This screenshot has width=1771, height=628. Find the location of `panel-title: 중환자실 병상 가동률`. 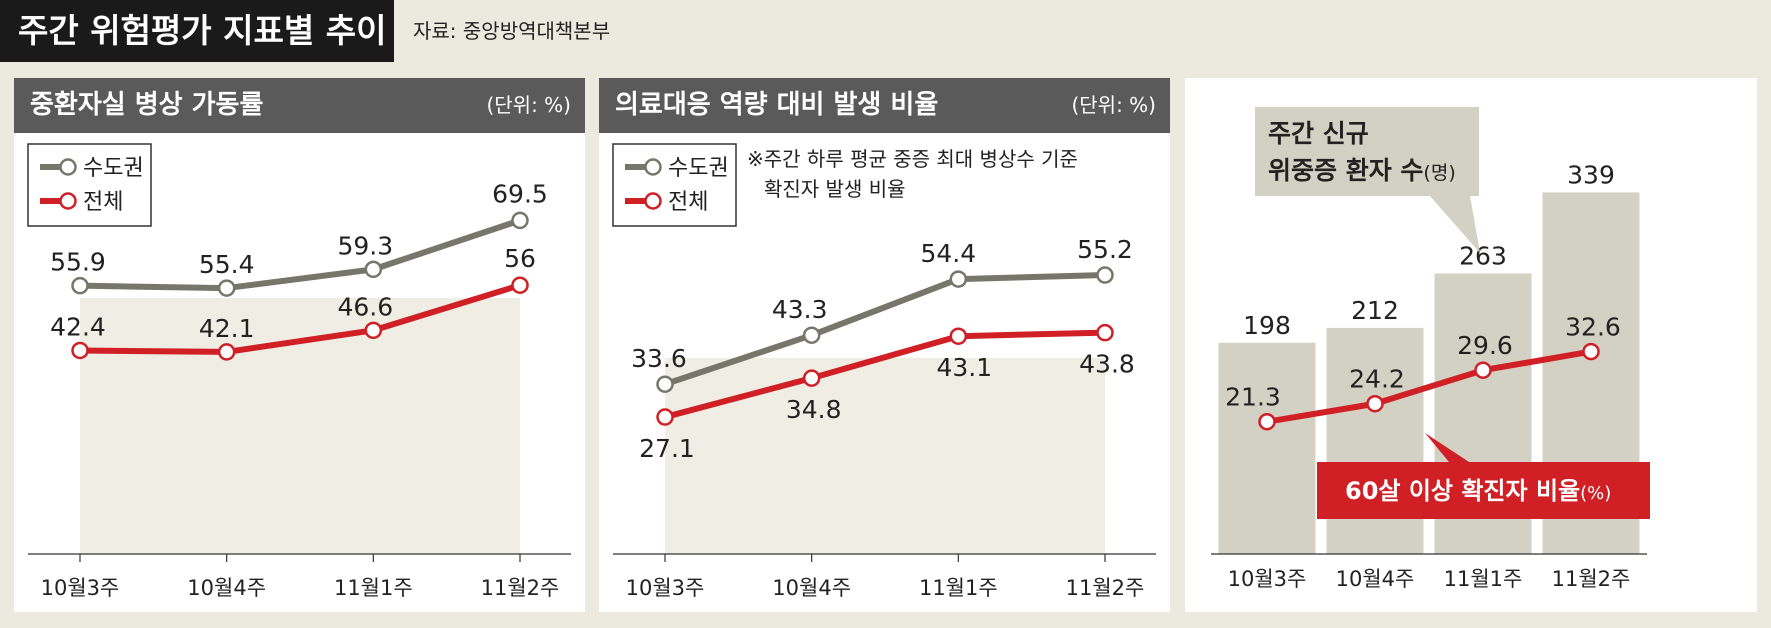

panel-title: 중환자실 병상 가동률 is located at coordinates (147, 105).